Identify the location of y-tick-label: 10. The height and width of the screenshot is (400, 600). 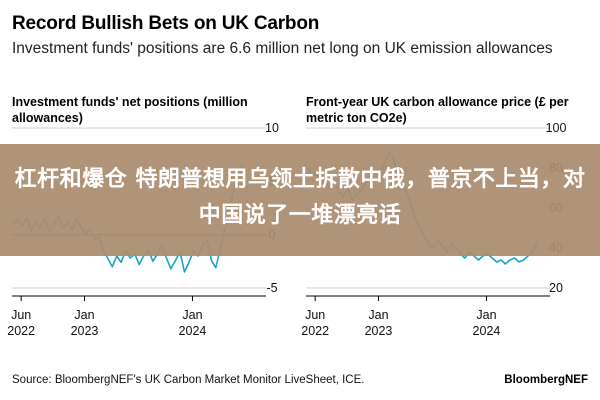
(272, 128).